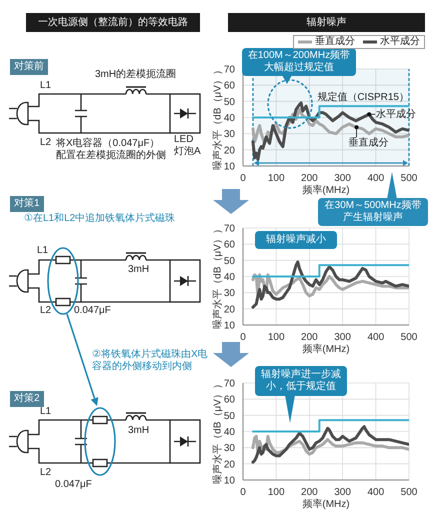 This screenshot has width=430, height=513. Describe the element at coordinates (373, 211) in the screenshot. I see `band-label: 在30M～500MHz频带产生辐射噪声` at that location.